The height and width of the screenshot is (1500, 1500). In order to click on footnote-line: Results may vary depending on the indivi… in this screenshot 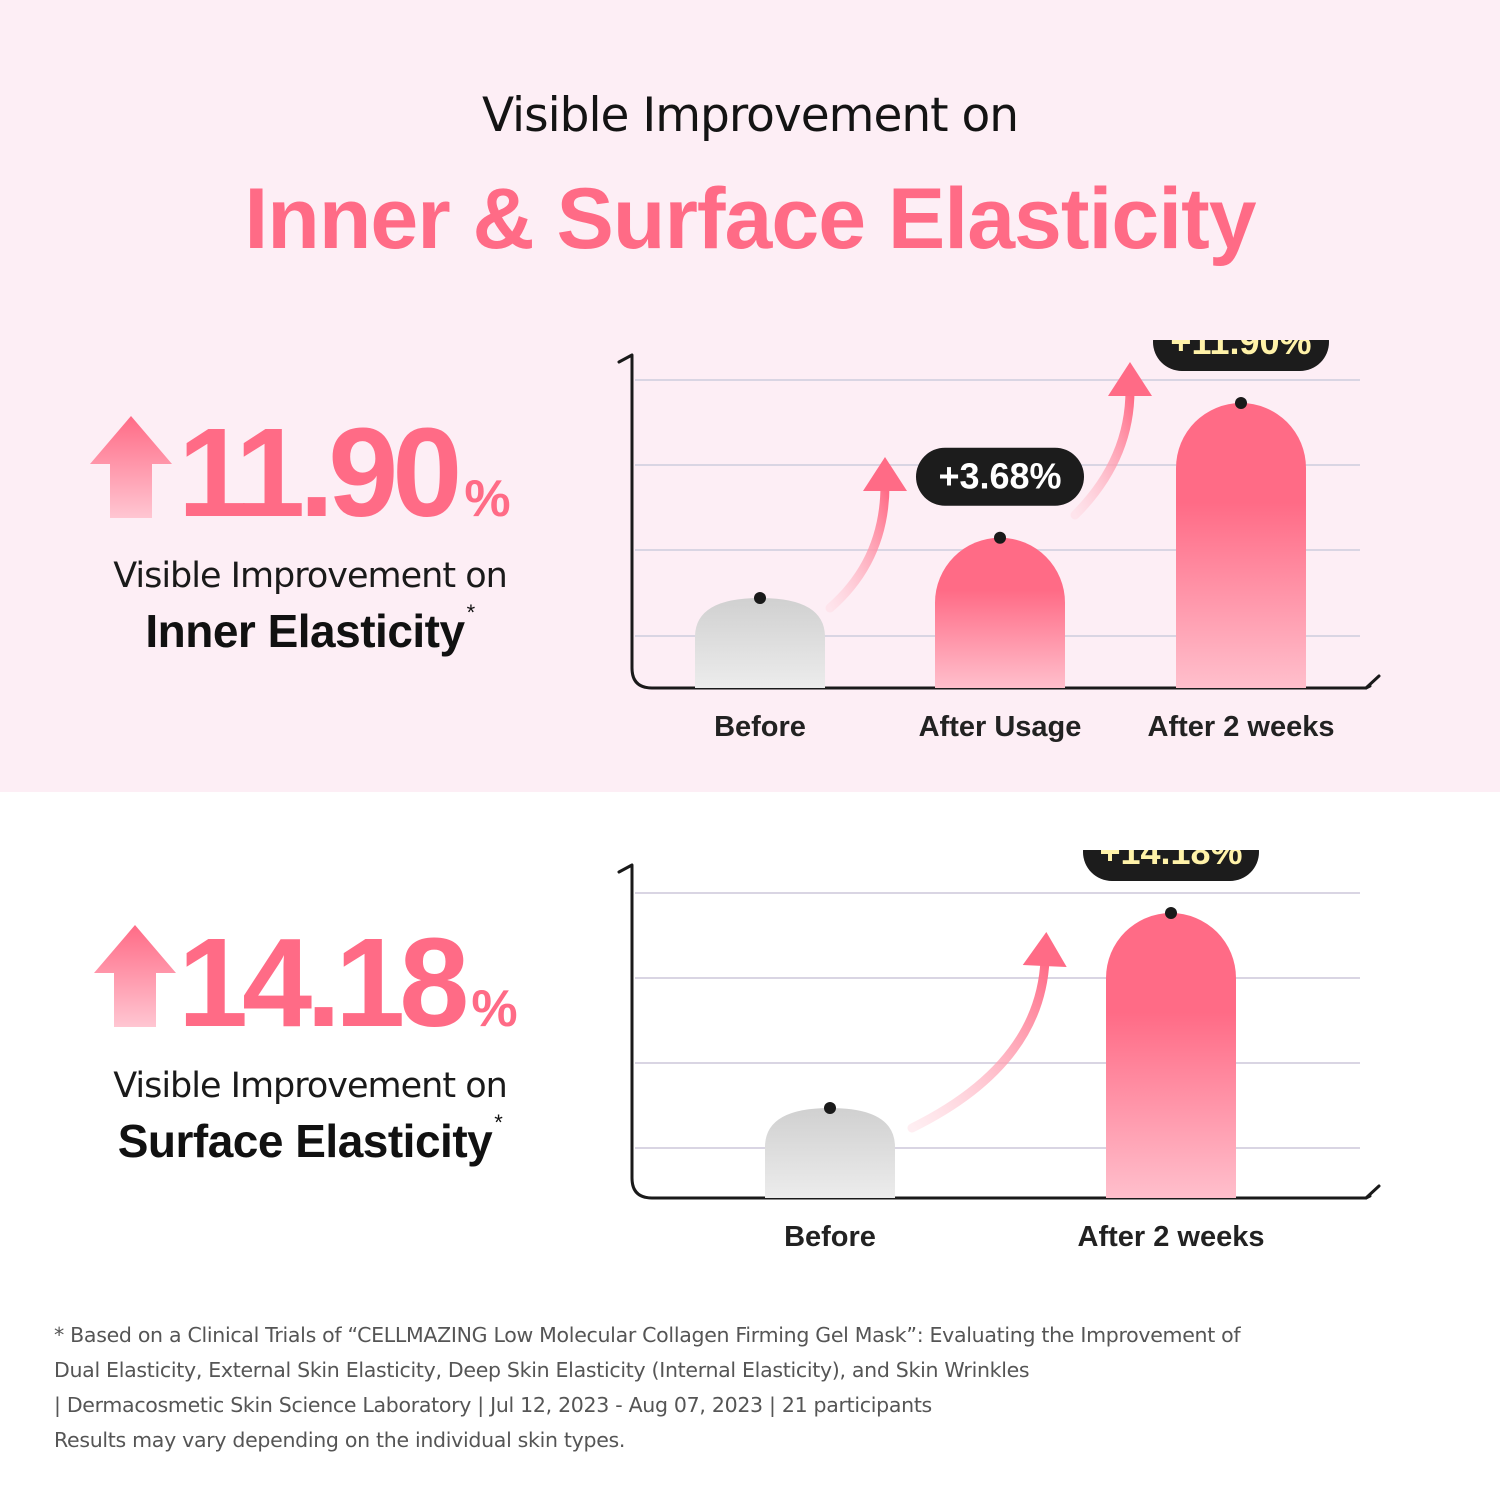, I will do `click(340, 1440)`.